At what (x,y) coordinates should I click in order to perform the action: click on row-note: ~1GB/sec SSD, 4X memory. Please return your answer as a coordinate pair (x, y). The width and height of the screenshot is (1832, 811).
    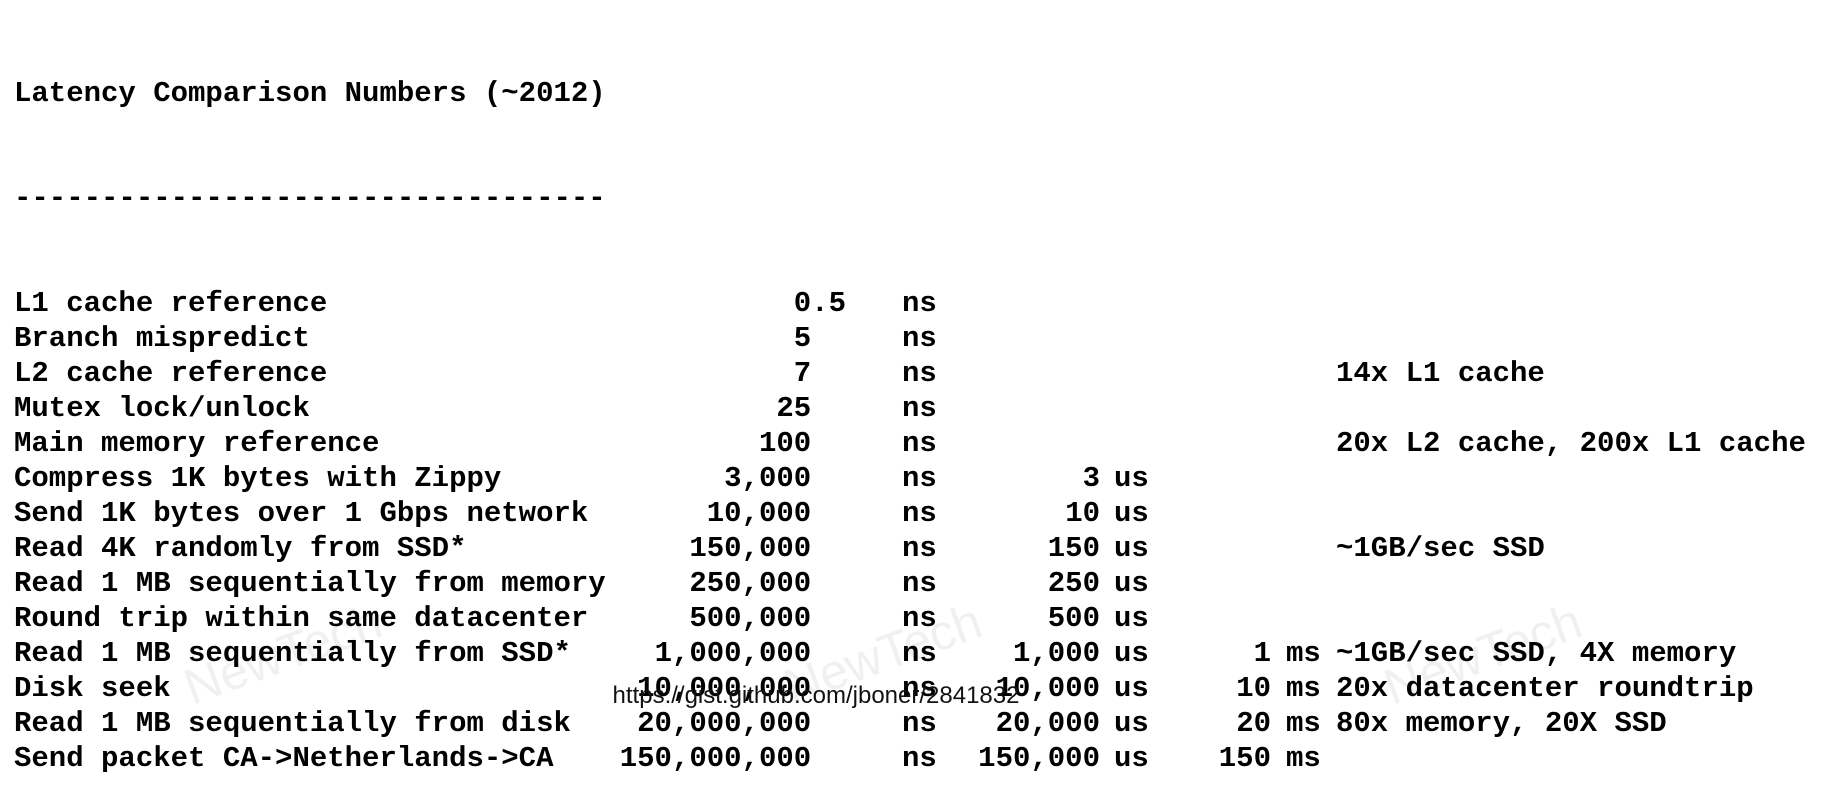
    Looking at the image, I should click on (1536, 653).